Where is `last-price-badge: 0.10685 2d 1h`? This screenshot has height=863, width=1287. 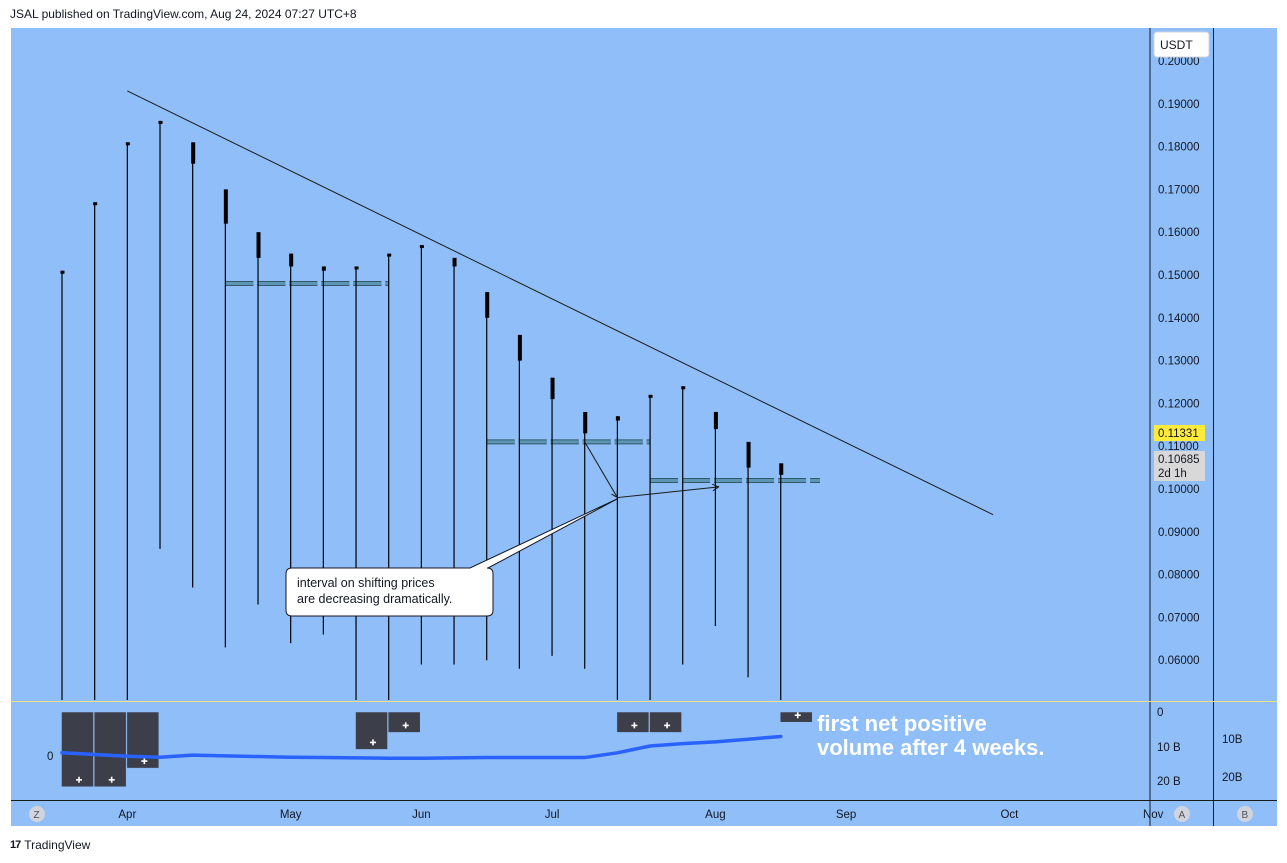 last-price-badge: 0.10685 2d 1h is located at coordinates (1179, 466).